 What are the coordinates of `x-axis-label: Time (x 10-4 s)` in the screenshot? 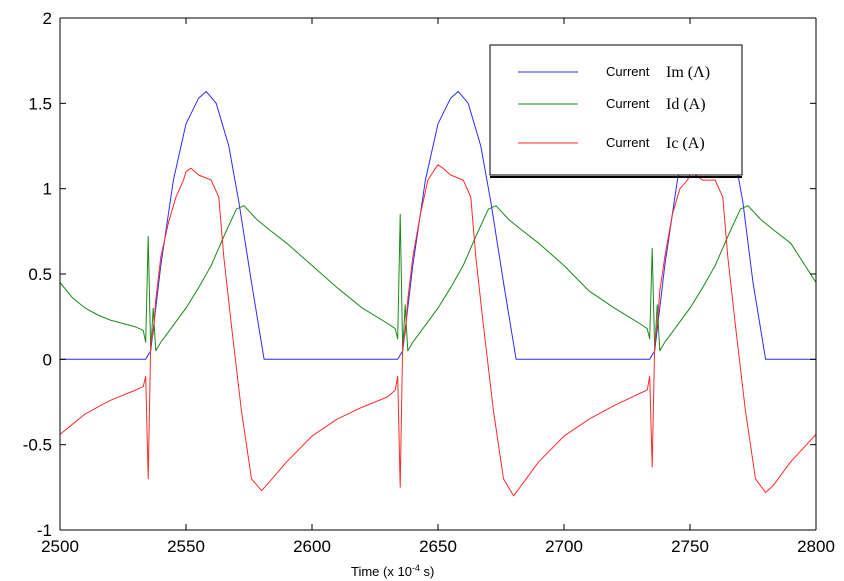 It's located at (392, 571).